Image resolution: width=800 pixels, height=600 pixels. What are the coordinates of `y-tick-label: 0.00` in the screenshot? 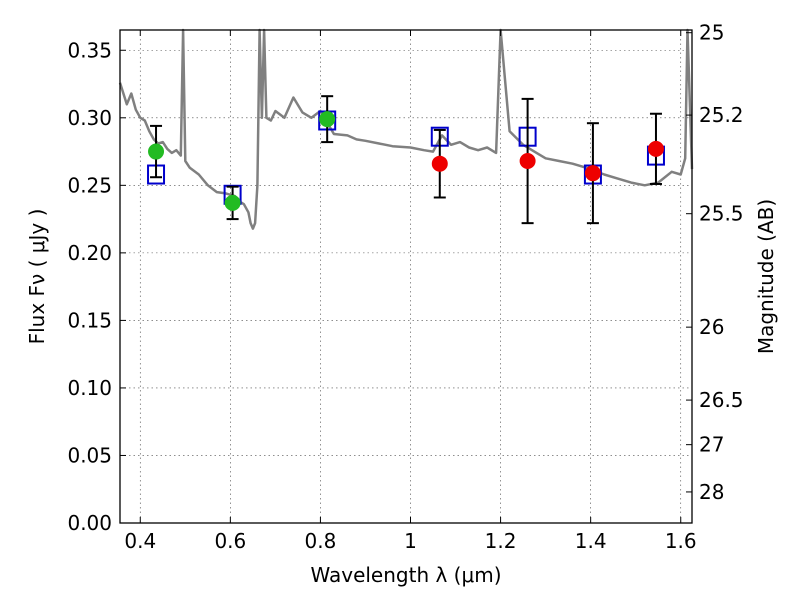 It's located at (89, 523).